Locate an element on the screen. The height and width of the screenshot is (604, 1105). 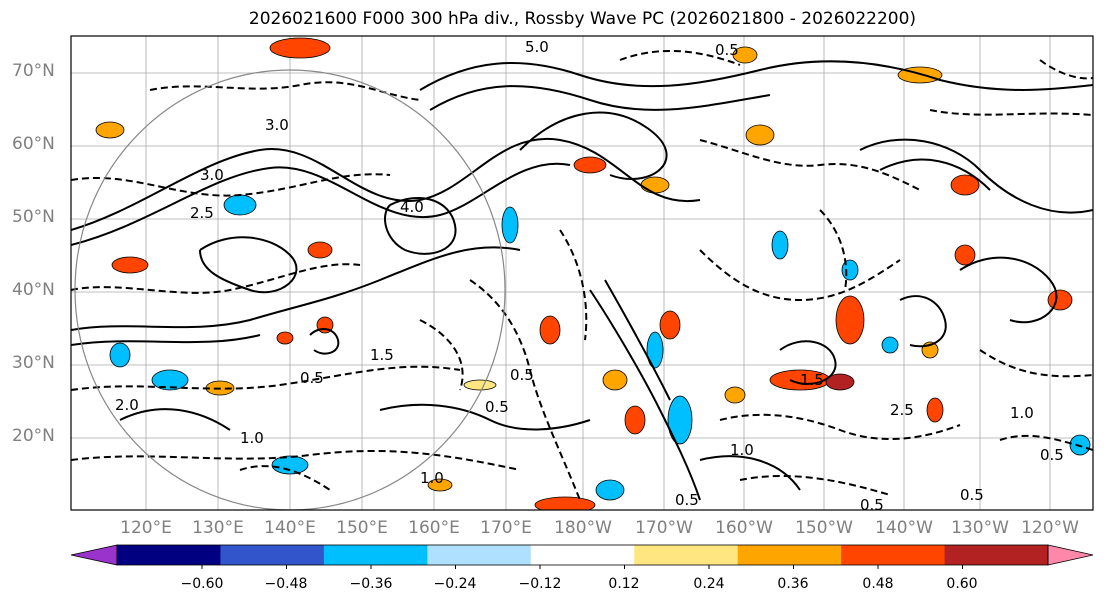
lat-label: 40°N is located at coordinates (33, 290).